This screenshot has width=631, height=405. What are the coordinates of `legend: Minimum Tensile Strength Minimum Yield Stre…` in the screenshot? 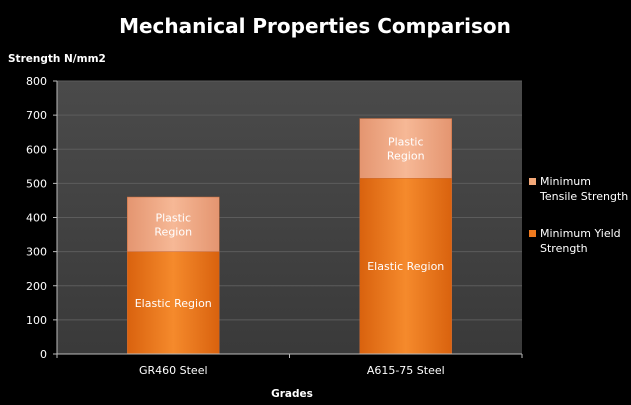 It's located at (578, 215).